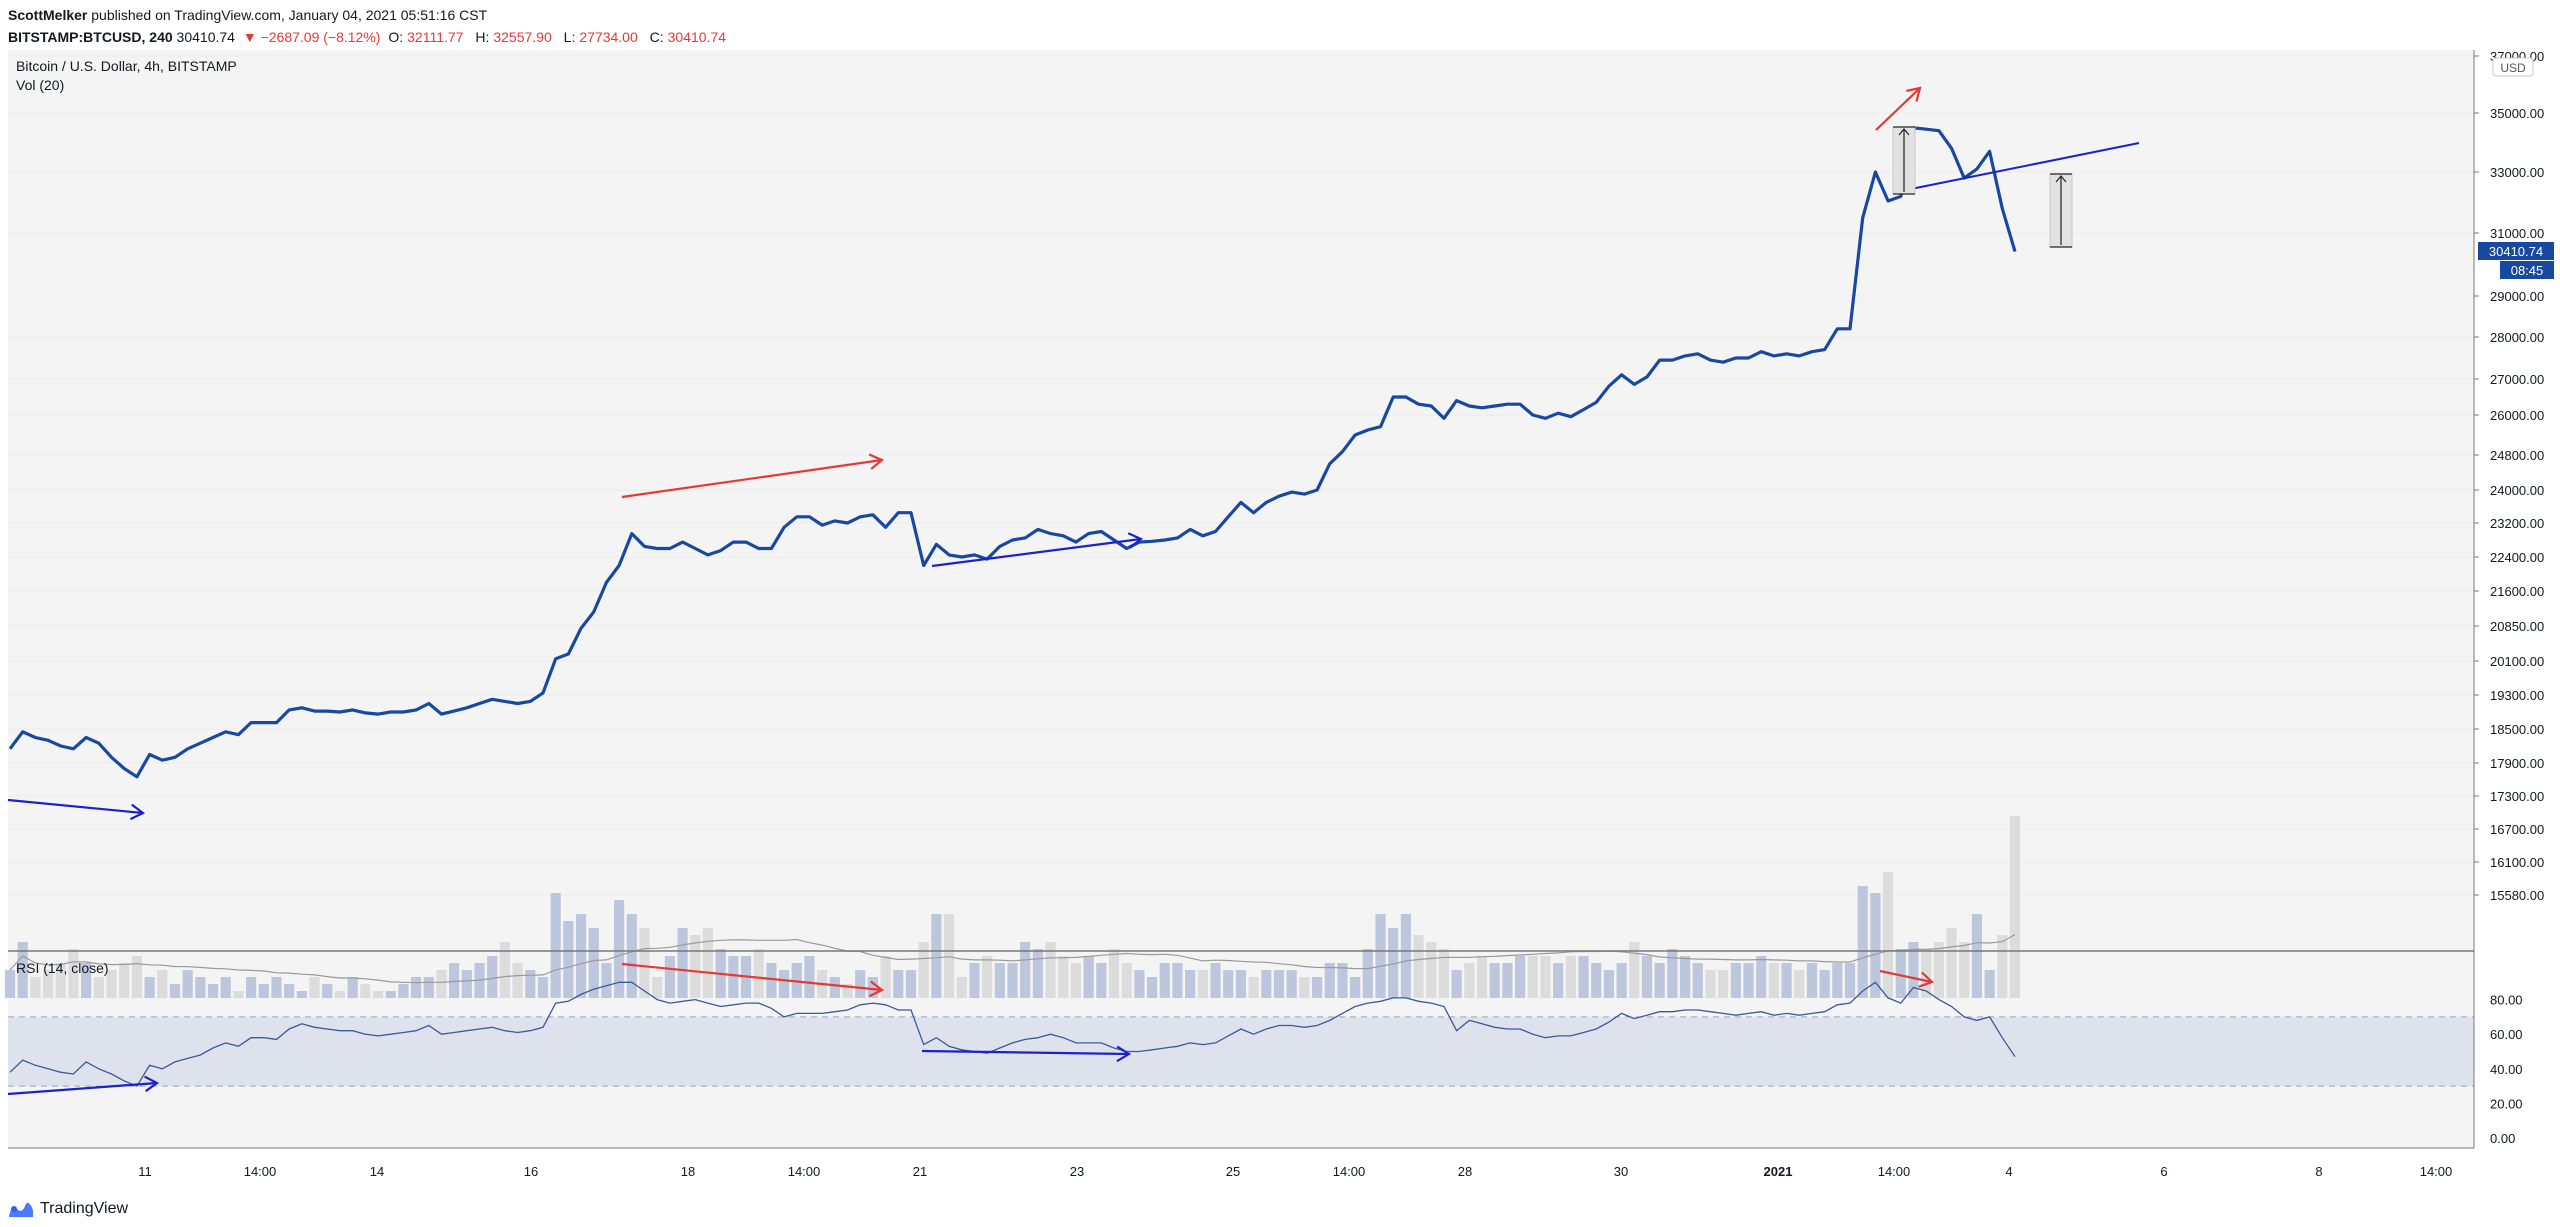 The width and height of the screenshot is (2560, 1227). What do you see at coordinates (2527, 270) in the screenshot?
I see `countdown-badge` at bounding box center [2527, 270].